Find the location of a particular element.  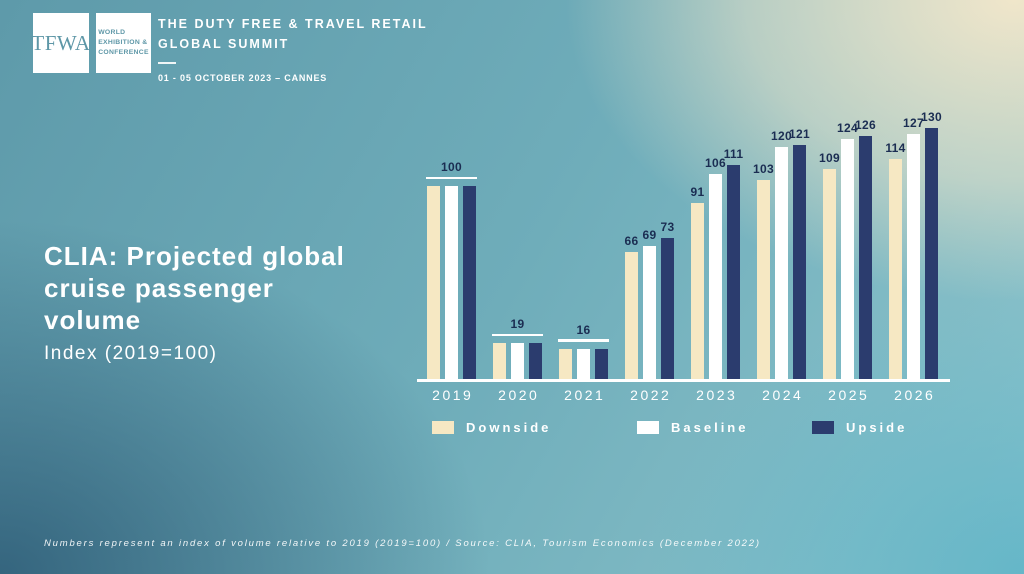

group-value-label-2019: 100 is located at coordinates (451, 167).